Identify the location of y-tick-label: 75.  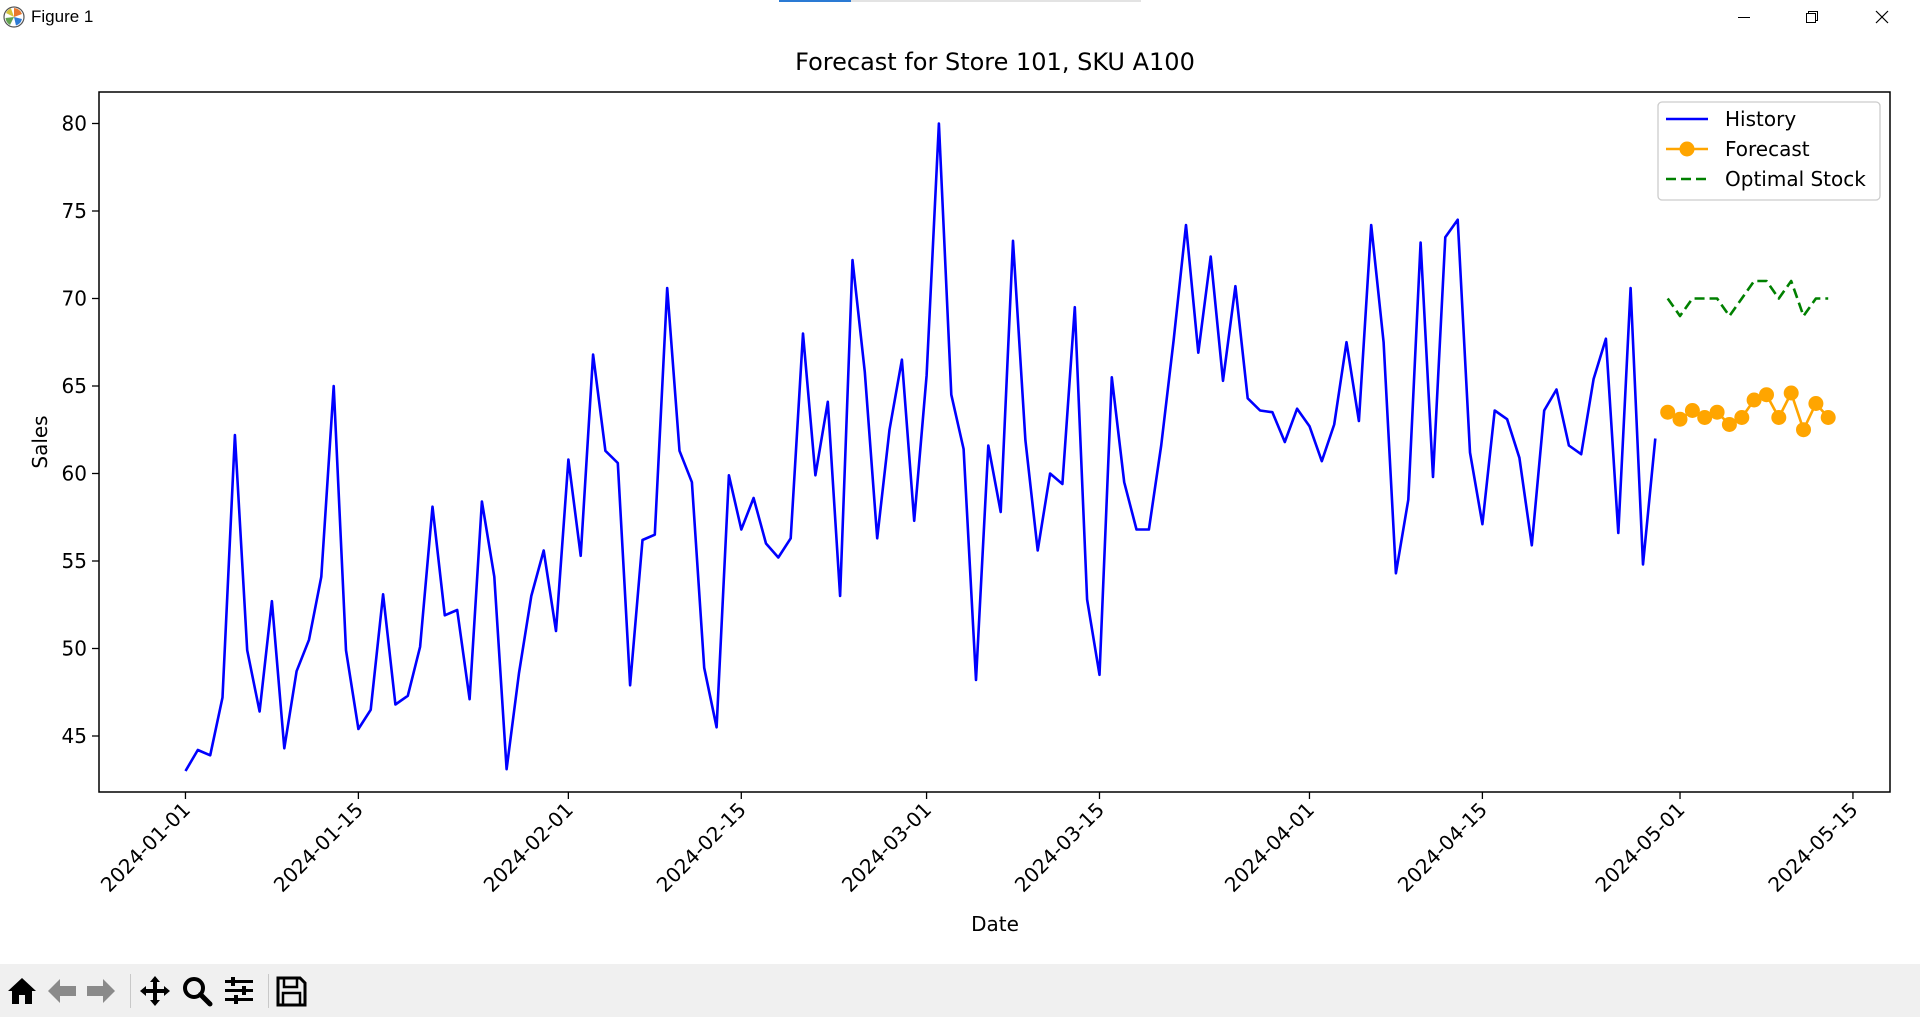
(74, 211).